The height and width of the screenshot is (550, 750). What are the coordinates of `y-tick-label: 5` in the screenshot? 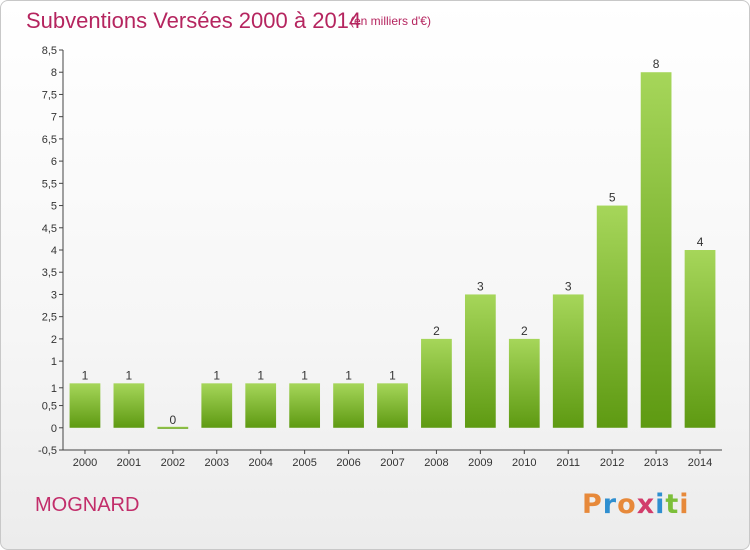 It's located at (54, 207).